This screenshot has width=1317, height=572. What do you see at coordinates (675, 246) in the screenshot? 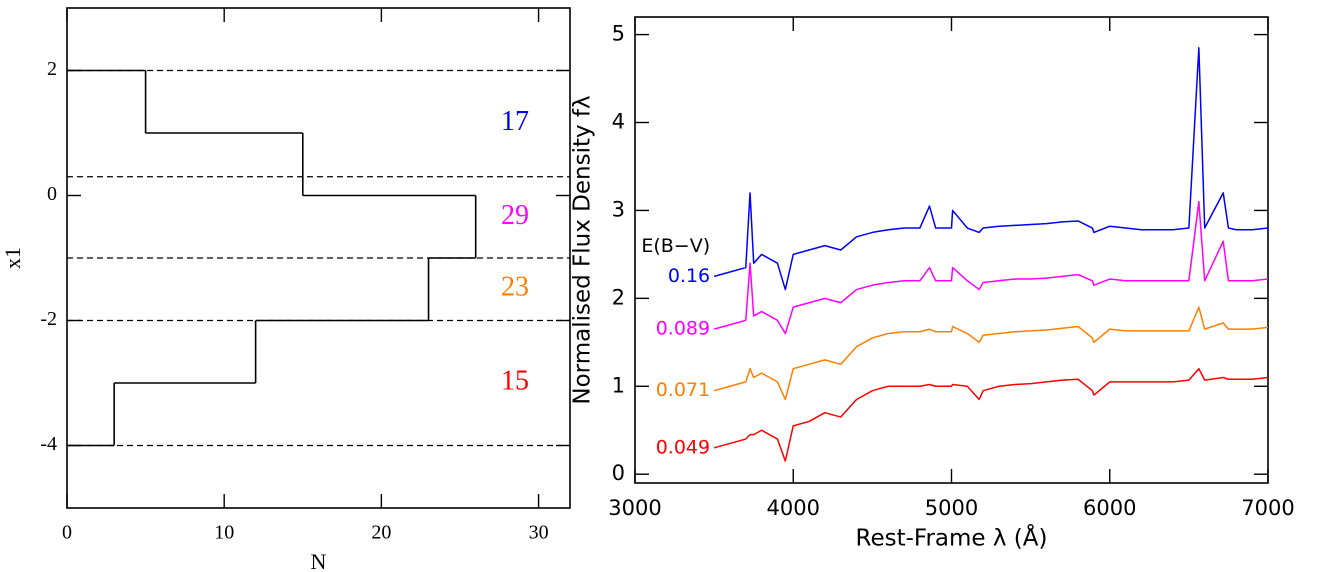
I see `legend-title: E(B−V)` at bounding box center [675, 246].